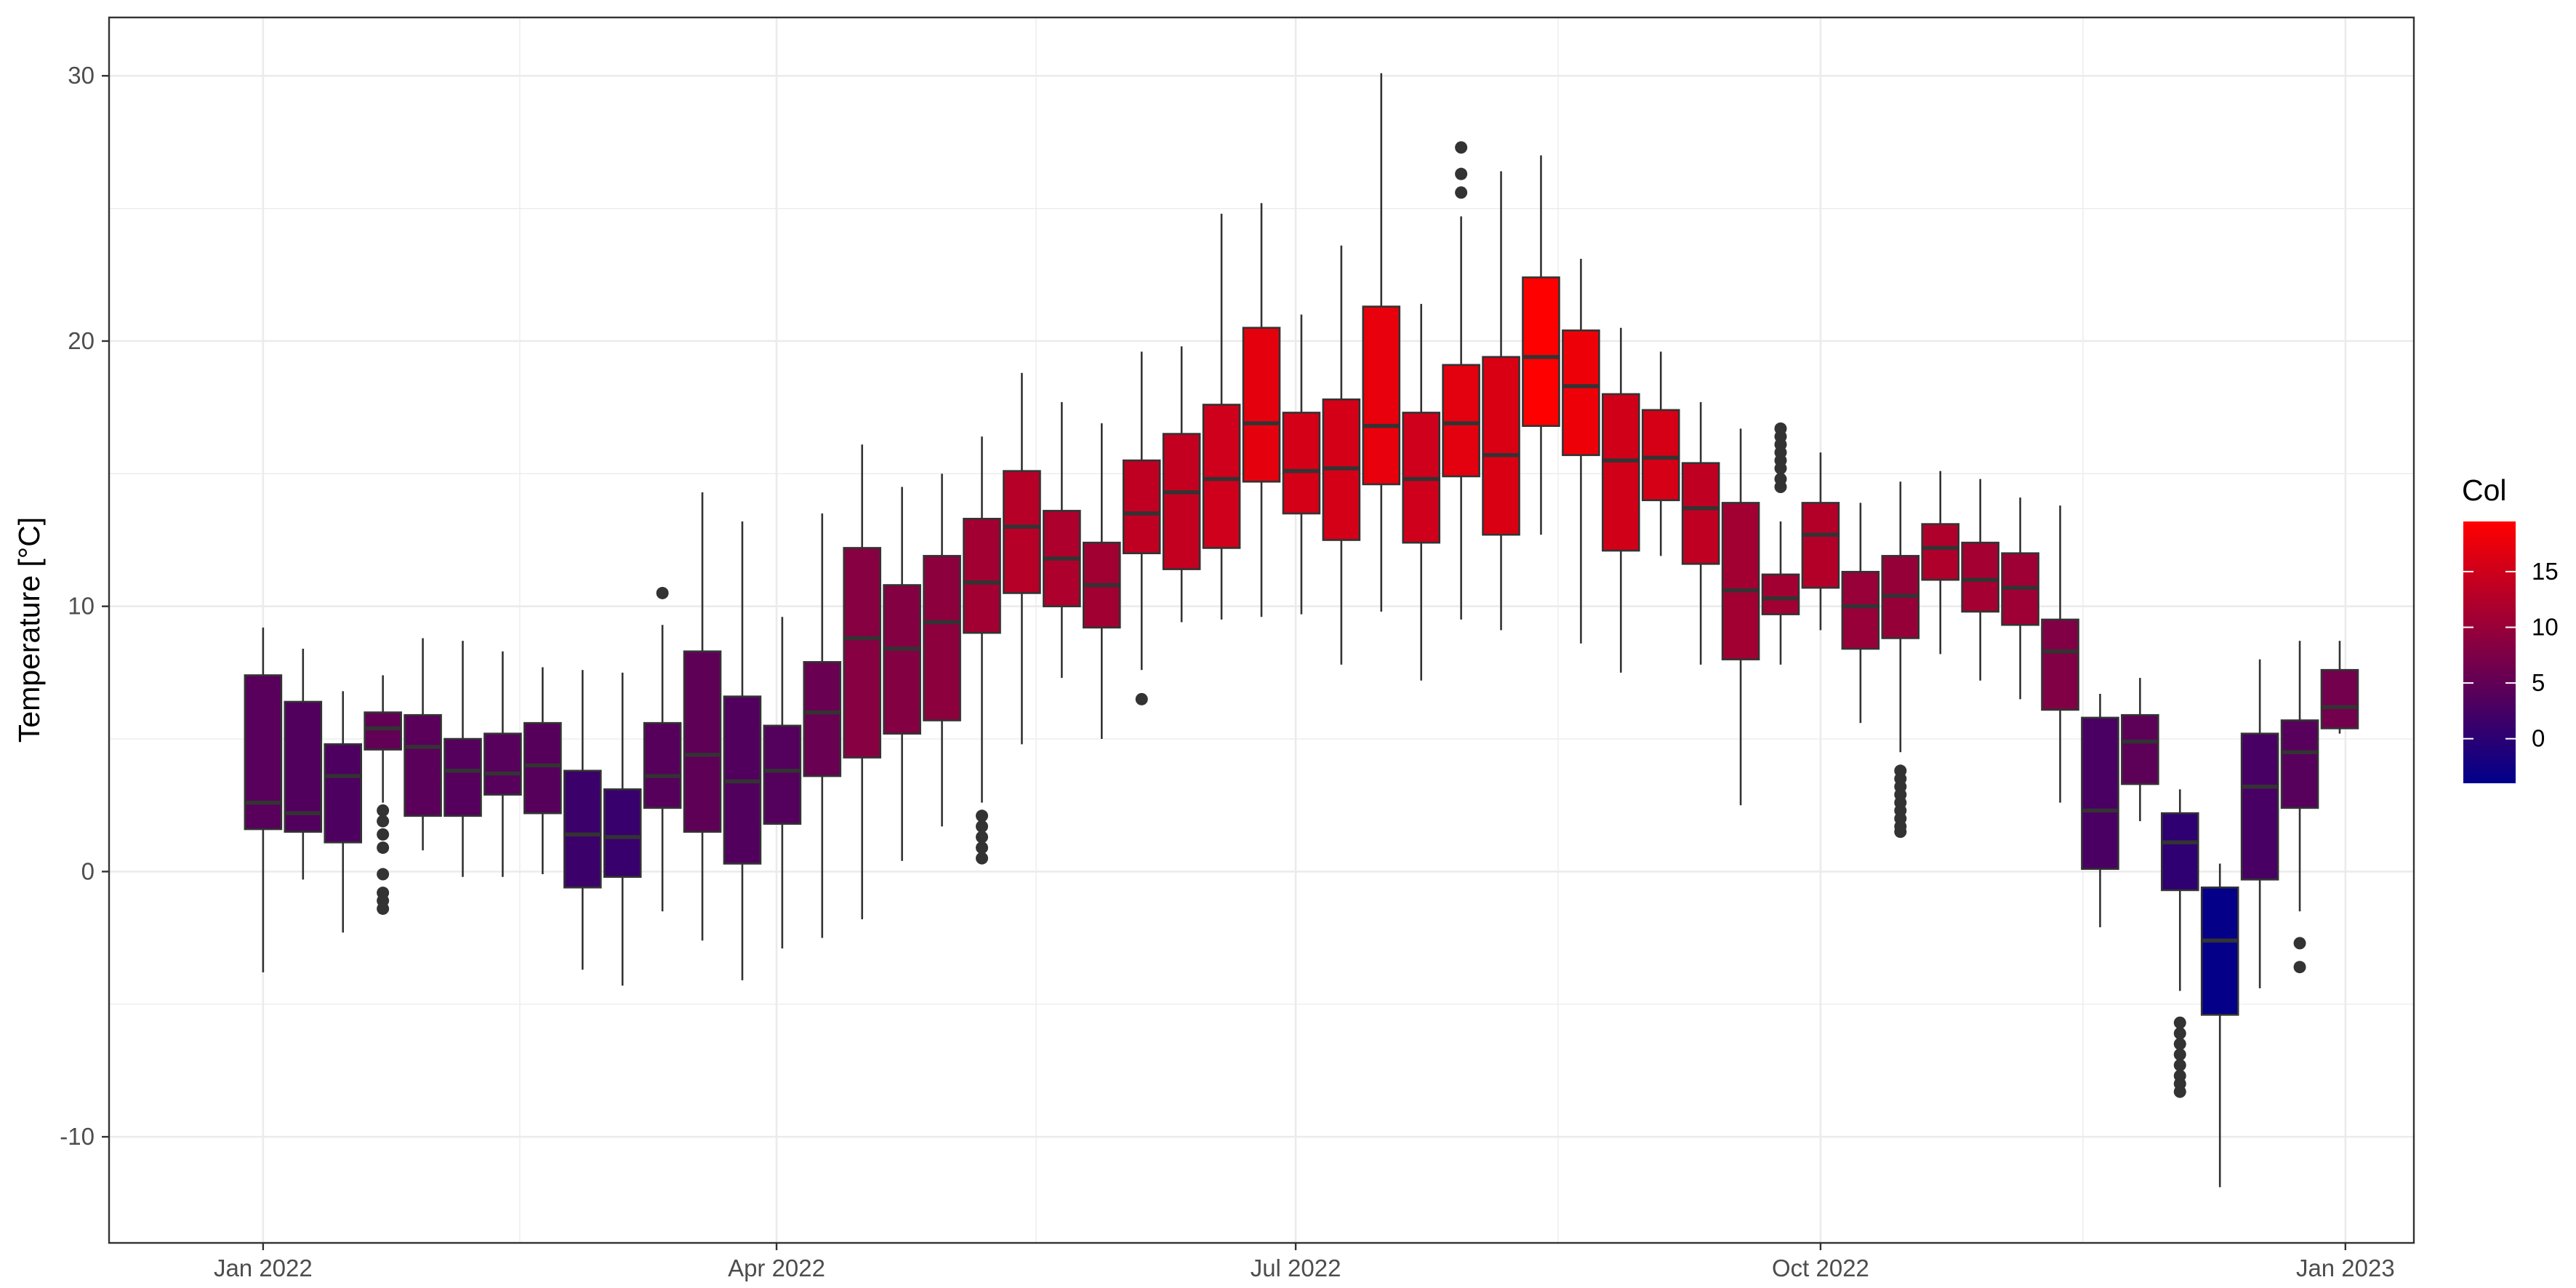 The width and height of the screenshot is (2576, 1288). I want to click on colorbar, so click(2489, 652).